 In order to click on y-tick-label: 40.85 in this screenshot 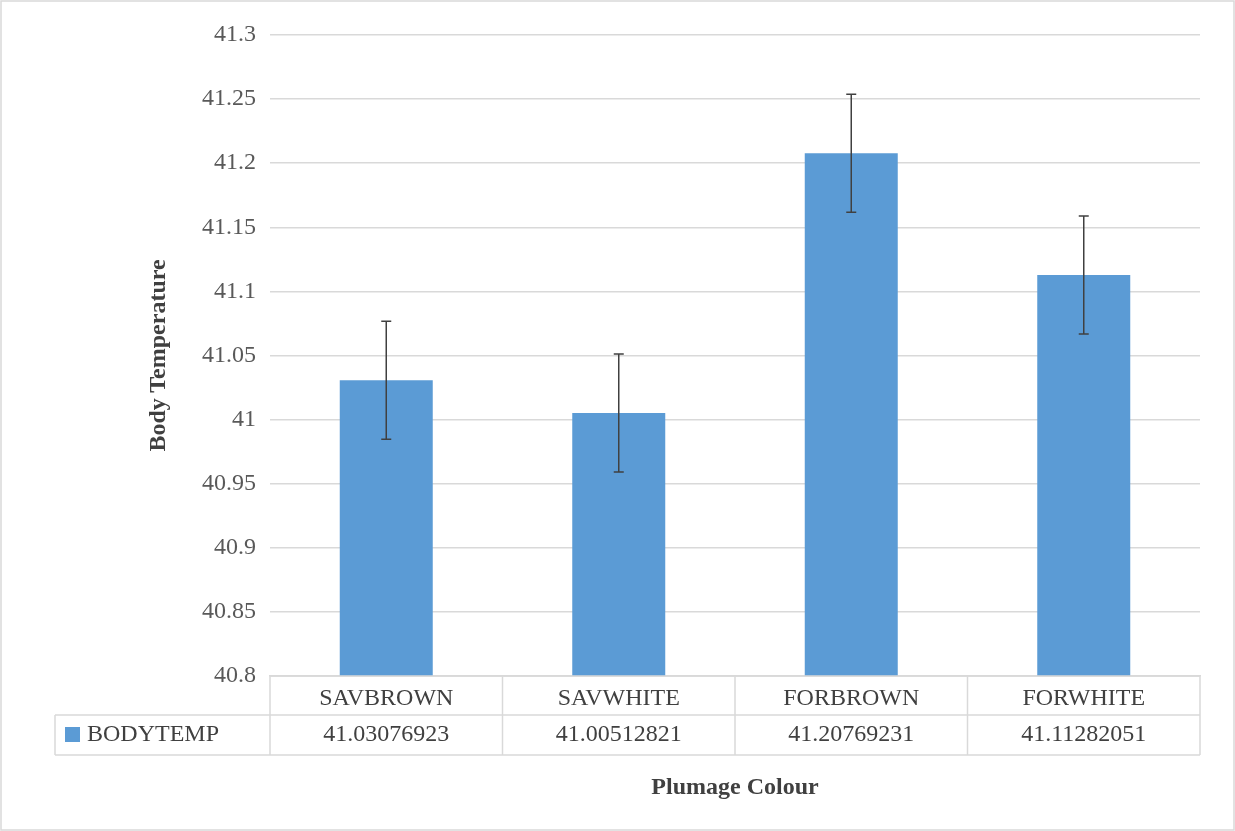, I will do `click(229, 610)`.